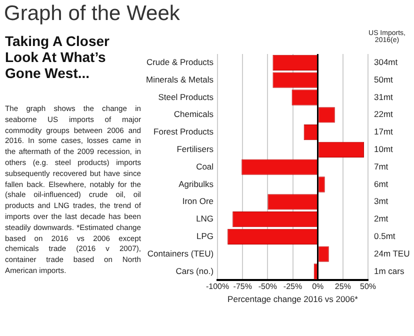  What do you see at coordinates (384, 97) in the screenshot?
I see `text: 31mt` at bounding box center [384, 97].